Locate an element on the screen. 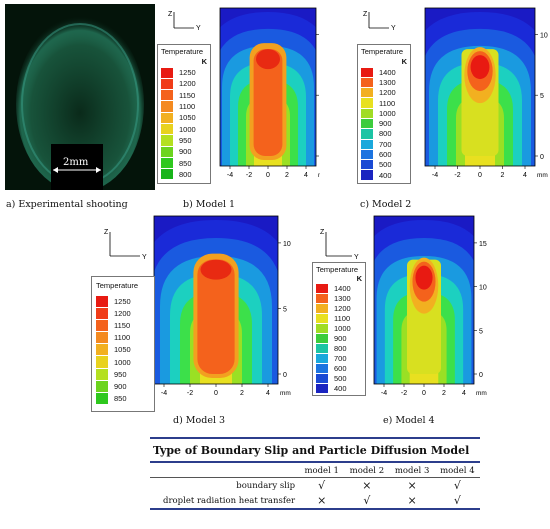  legend-entry: 1150 is located at coordinates (178, 95).